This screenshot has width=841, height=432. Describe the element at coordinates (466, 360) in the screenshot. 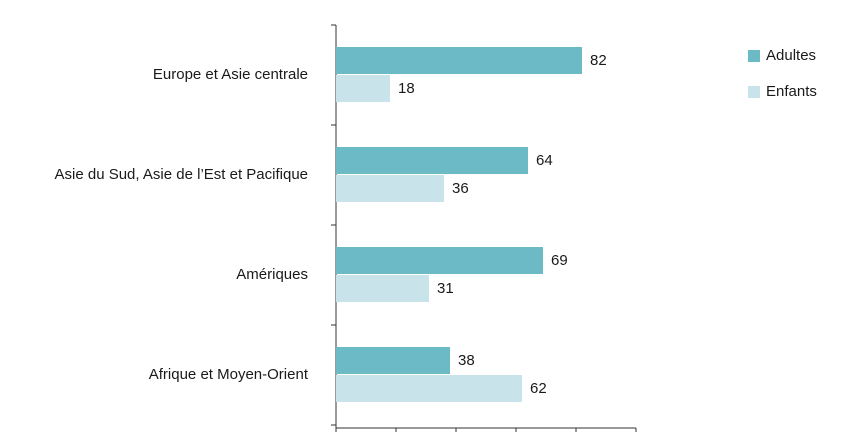

I see `value-label: 38` at that location.